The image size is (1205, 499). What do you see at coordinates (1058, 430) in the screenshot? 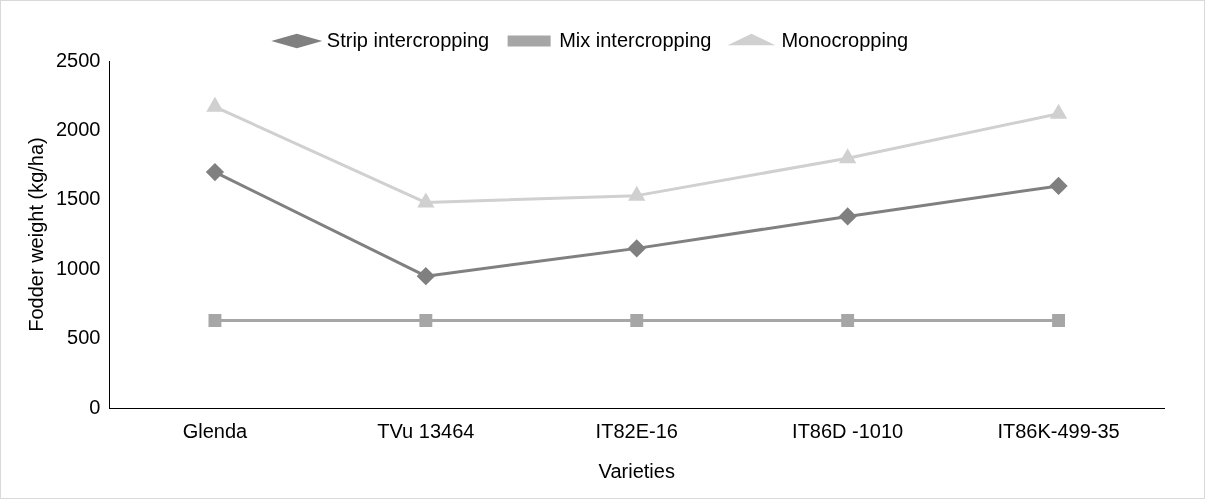
I see `x-tick-label: IT86K-499-35` at bounding box center [1058, 430].